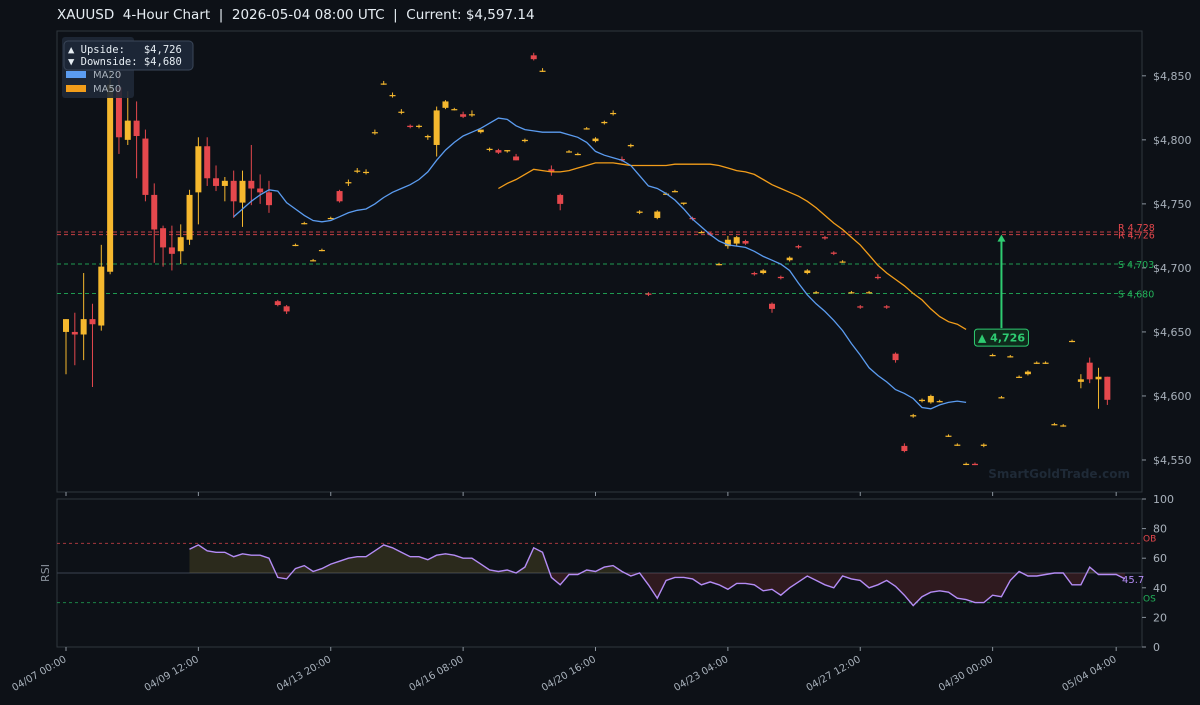 This screenshot has width=1200, height=705. What do you see at coordinates (657, 589) in the screenshot?
I see `rsi-fill-below` at bounding box center [657, 589].